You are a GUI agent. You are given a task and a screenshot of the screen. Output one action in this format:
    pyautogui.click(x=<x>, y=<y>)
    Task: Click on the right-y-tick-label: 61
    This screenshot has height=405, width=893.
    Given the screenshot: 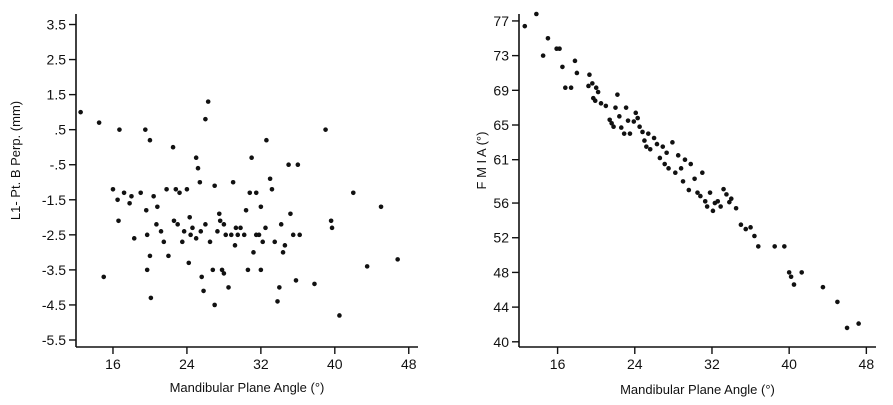 What is the action you would take?
    pyautogui.click(x=501, y=160)
    